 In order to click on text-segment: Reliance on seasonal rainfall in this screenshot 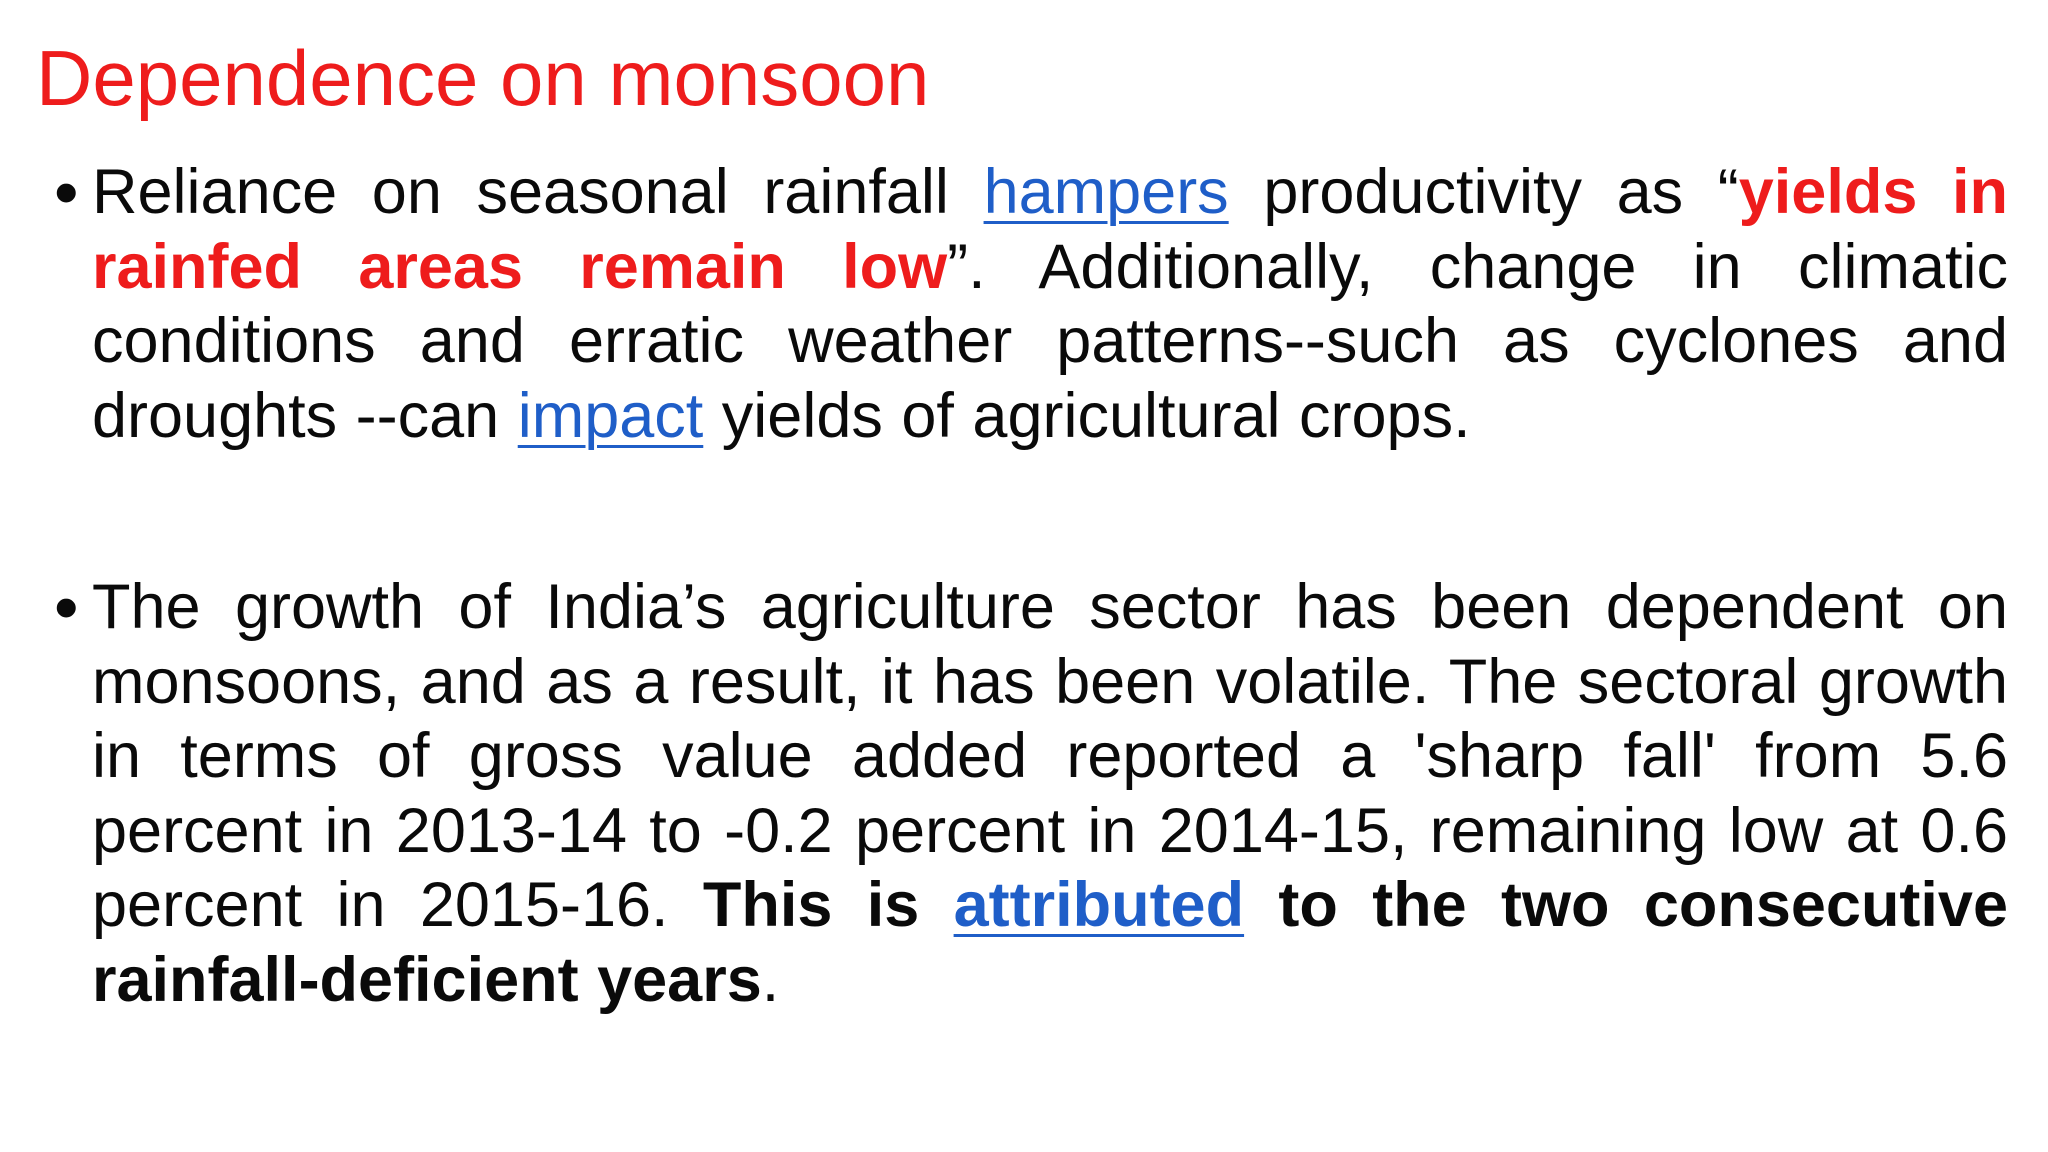, I will do `click(538, 192)`.